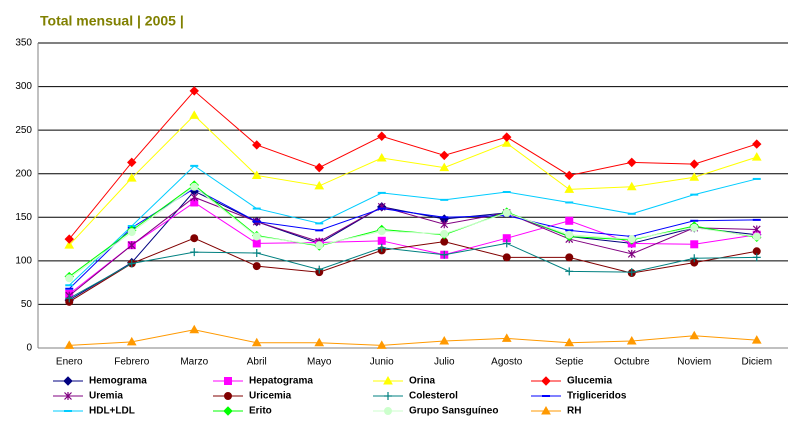 The height and width of the screenshot is (423, 796). I want to click on x-tick-label: Abril, so click(257, 362).